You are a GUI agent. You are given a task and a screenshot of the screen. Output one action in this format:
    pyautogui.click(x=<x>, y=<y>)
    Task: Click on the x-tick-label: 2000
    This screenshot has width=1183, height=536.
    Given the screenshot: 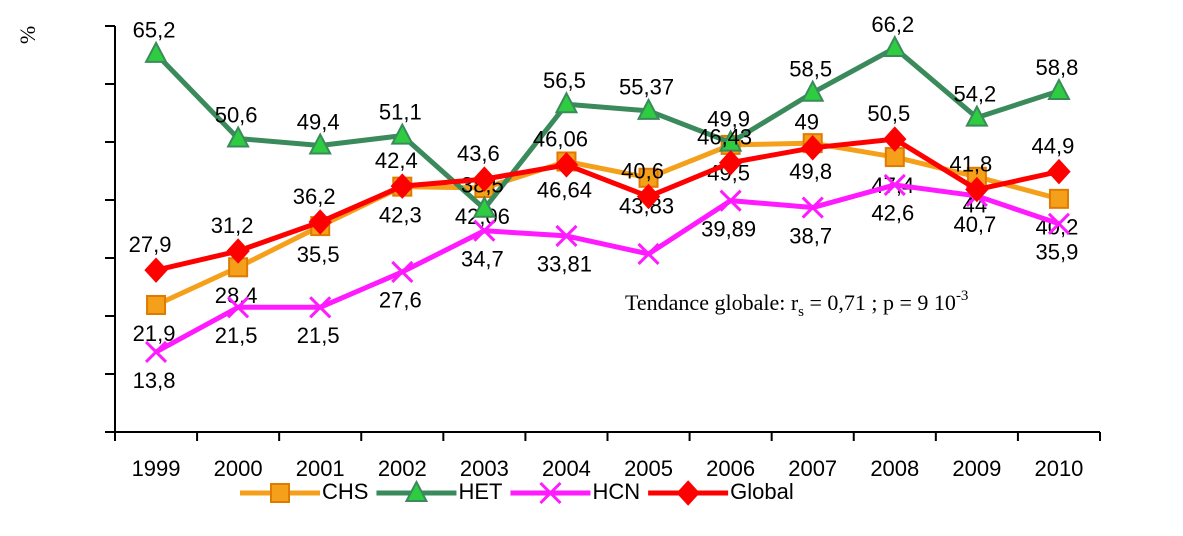 What is the action you would take?
    pyautogui.click(x=238, y=468)
    